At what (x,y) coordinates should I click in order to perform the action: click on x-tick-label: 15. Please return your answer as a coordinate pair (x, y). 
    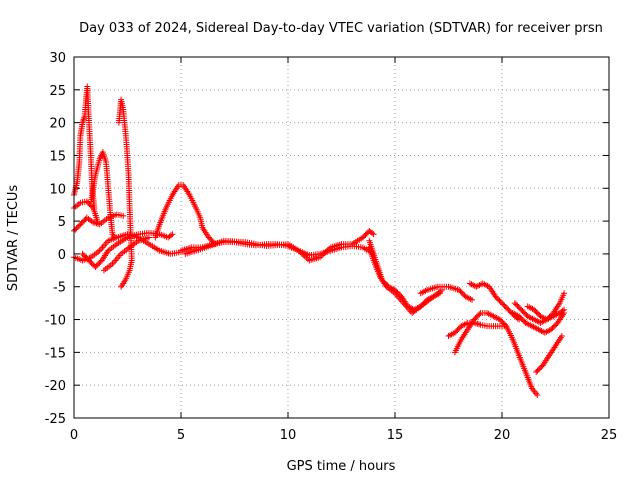
    Looking at the image, I should click on (395, 435).